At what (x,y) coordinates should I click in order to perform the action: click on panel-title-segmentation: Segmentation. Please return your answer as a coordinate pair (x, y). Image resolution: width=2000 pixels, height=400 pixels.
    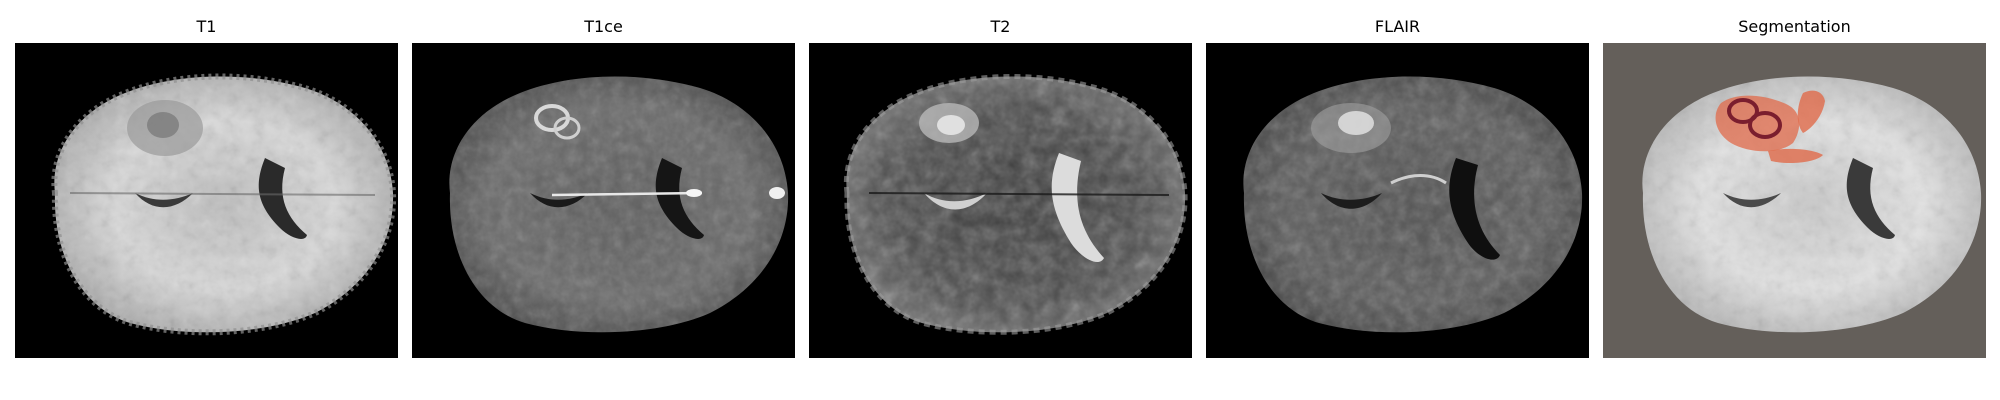
    Looking at the image, I should click on (1794, 26).